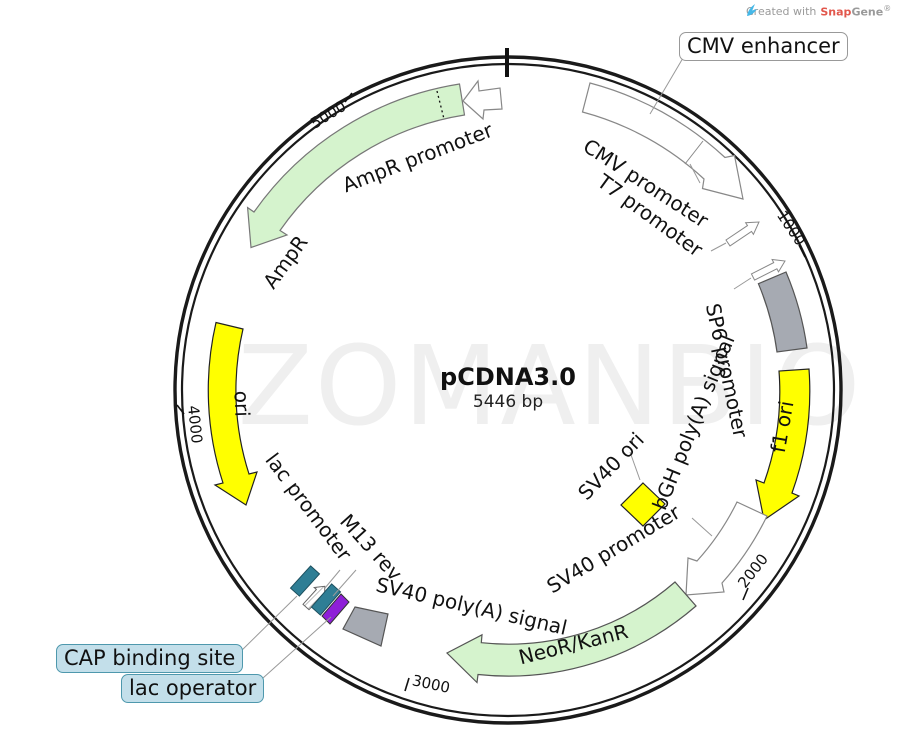  Describe the element at coordinates (763, 46) in the screenshot. I see `cmv-enhancer-callout: CMV enhancer` at that location.